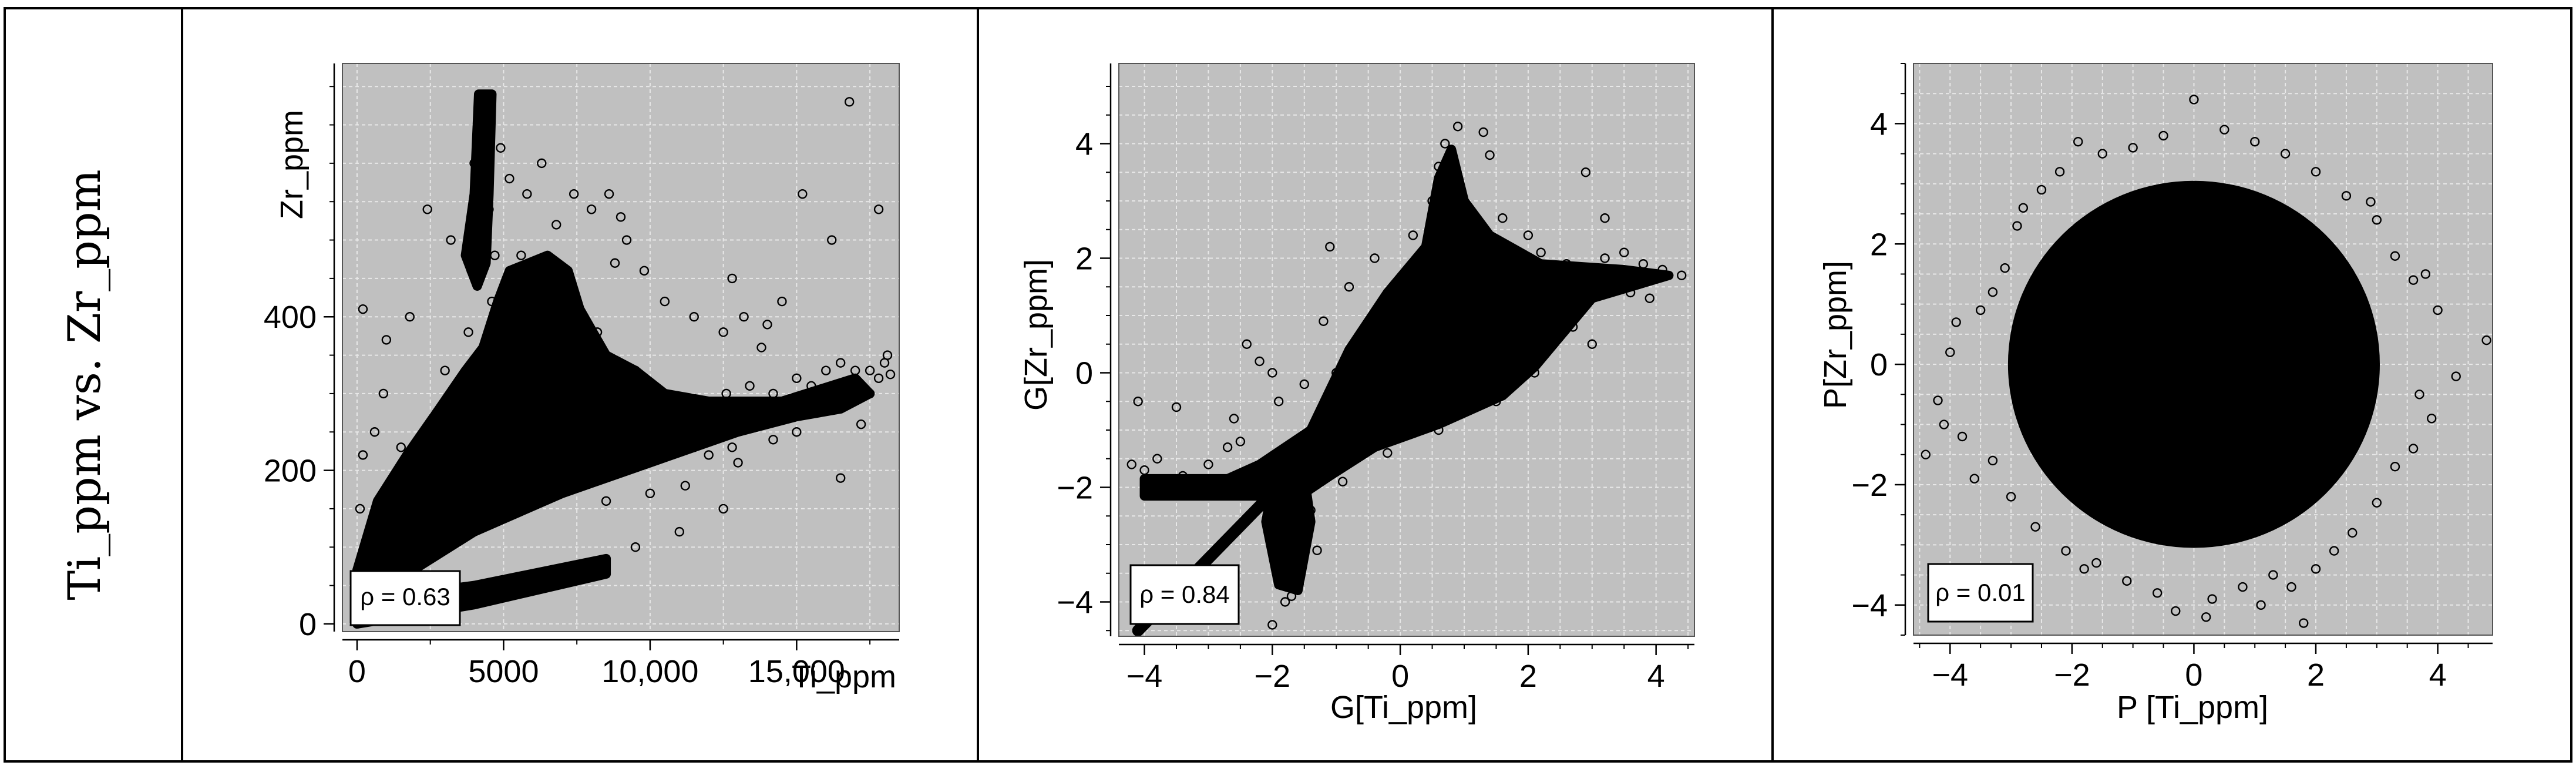  I want to click on annotation-box, so click(405, 598).